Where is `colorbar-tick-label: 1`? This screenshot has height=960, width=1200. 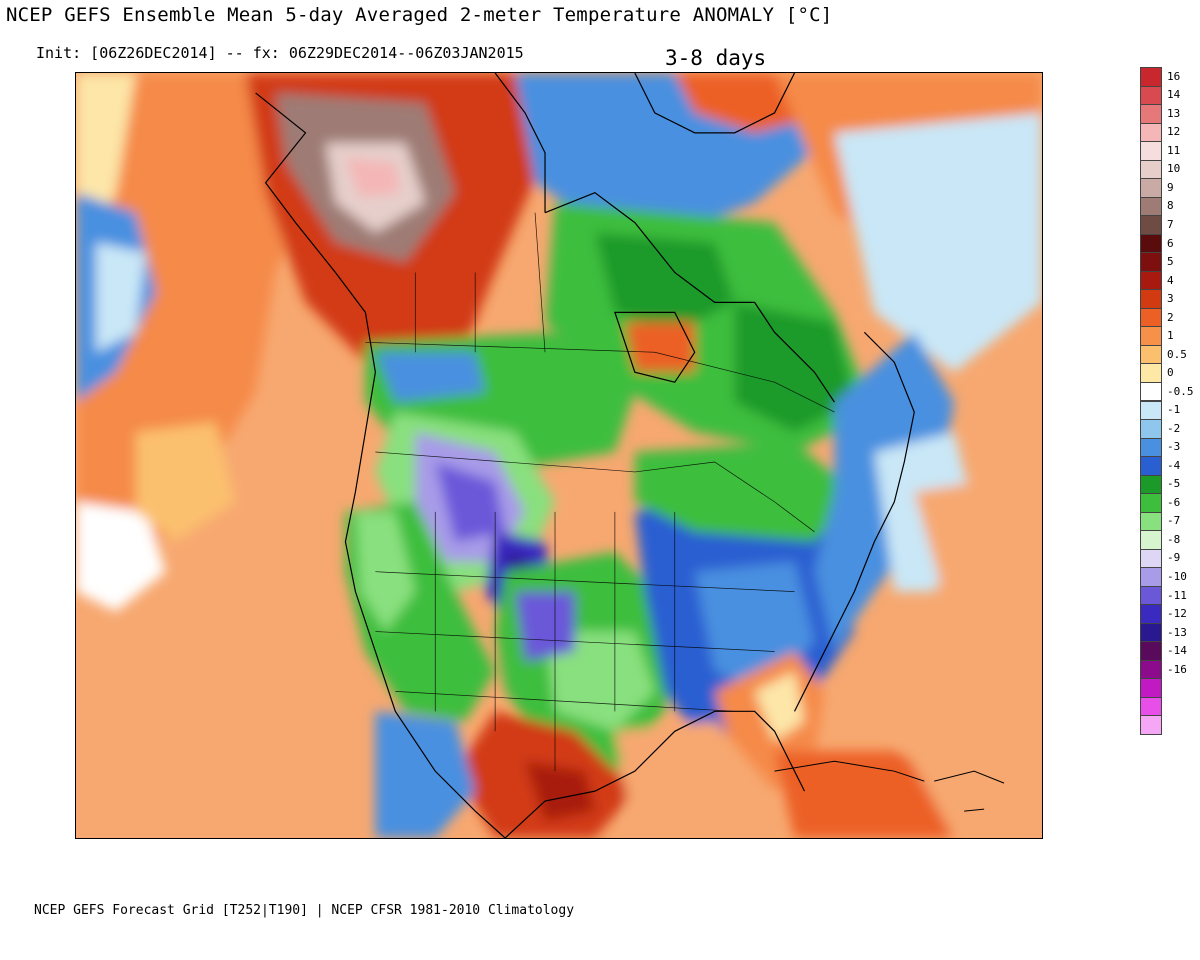 colorbar-tick-label: 1 is located at coordinates (1170, 336).